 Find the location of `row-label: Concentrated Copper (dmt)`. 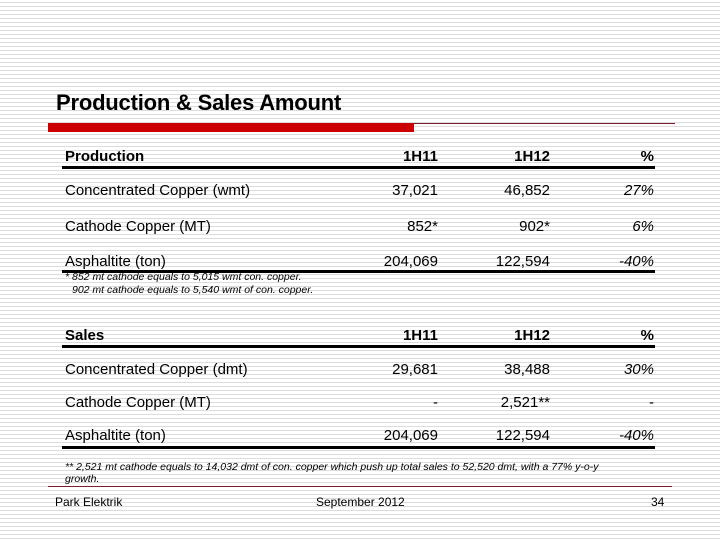

row-label: Concentrated Copper (dmt) is located at coordinates (156, 369).